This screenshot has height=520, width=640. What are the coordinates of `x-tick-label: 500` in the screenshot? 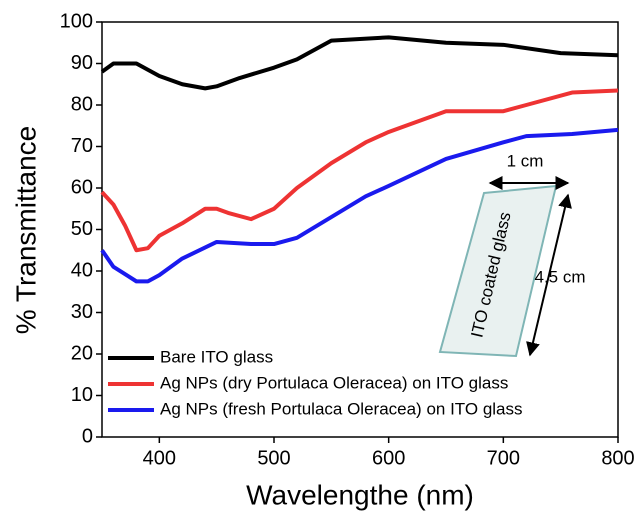 It's located at (273, 458).